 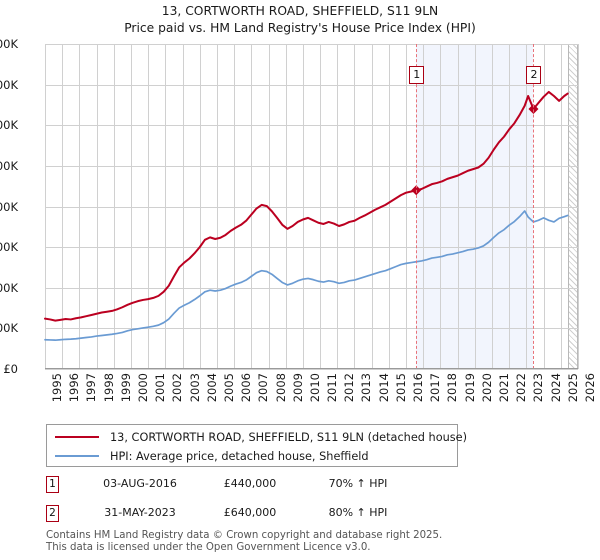 I want to click on chart-badge-2: 2, so click(x=534, y=75).